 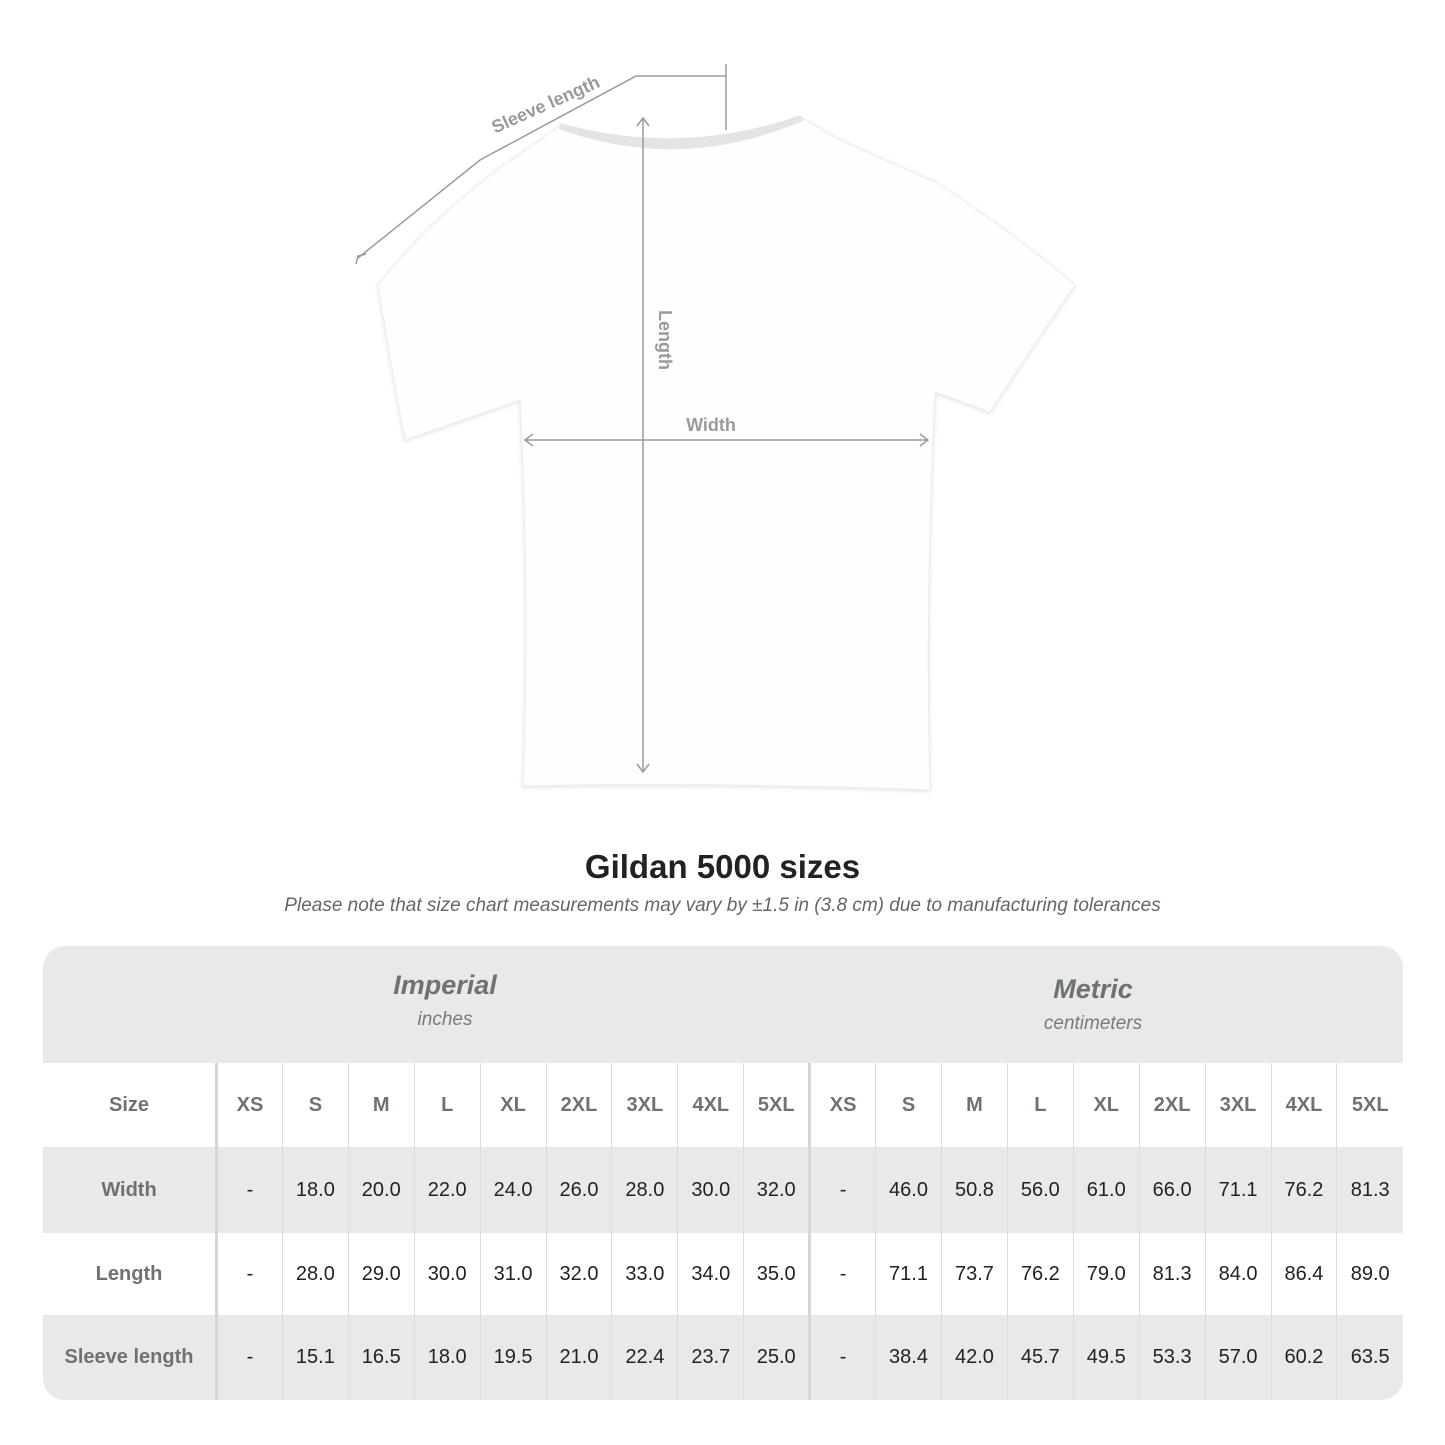 What do you see at coordinates (130, 1190) in the screenshot?
I see `row-label: Width` at bounding box center [130, 1190].